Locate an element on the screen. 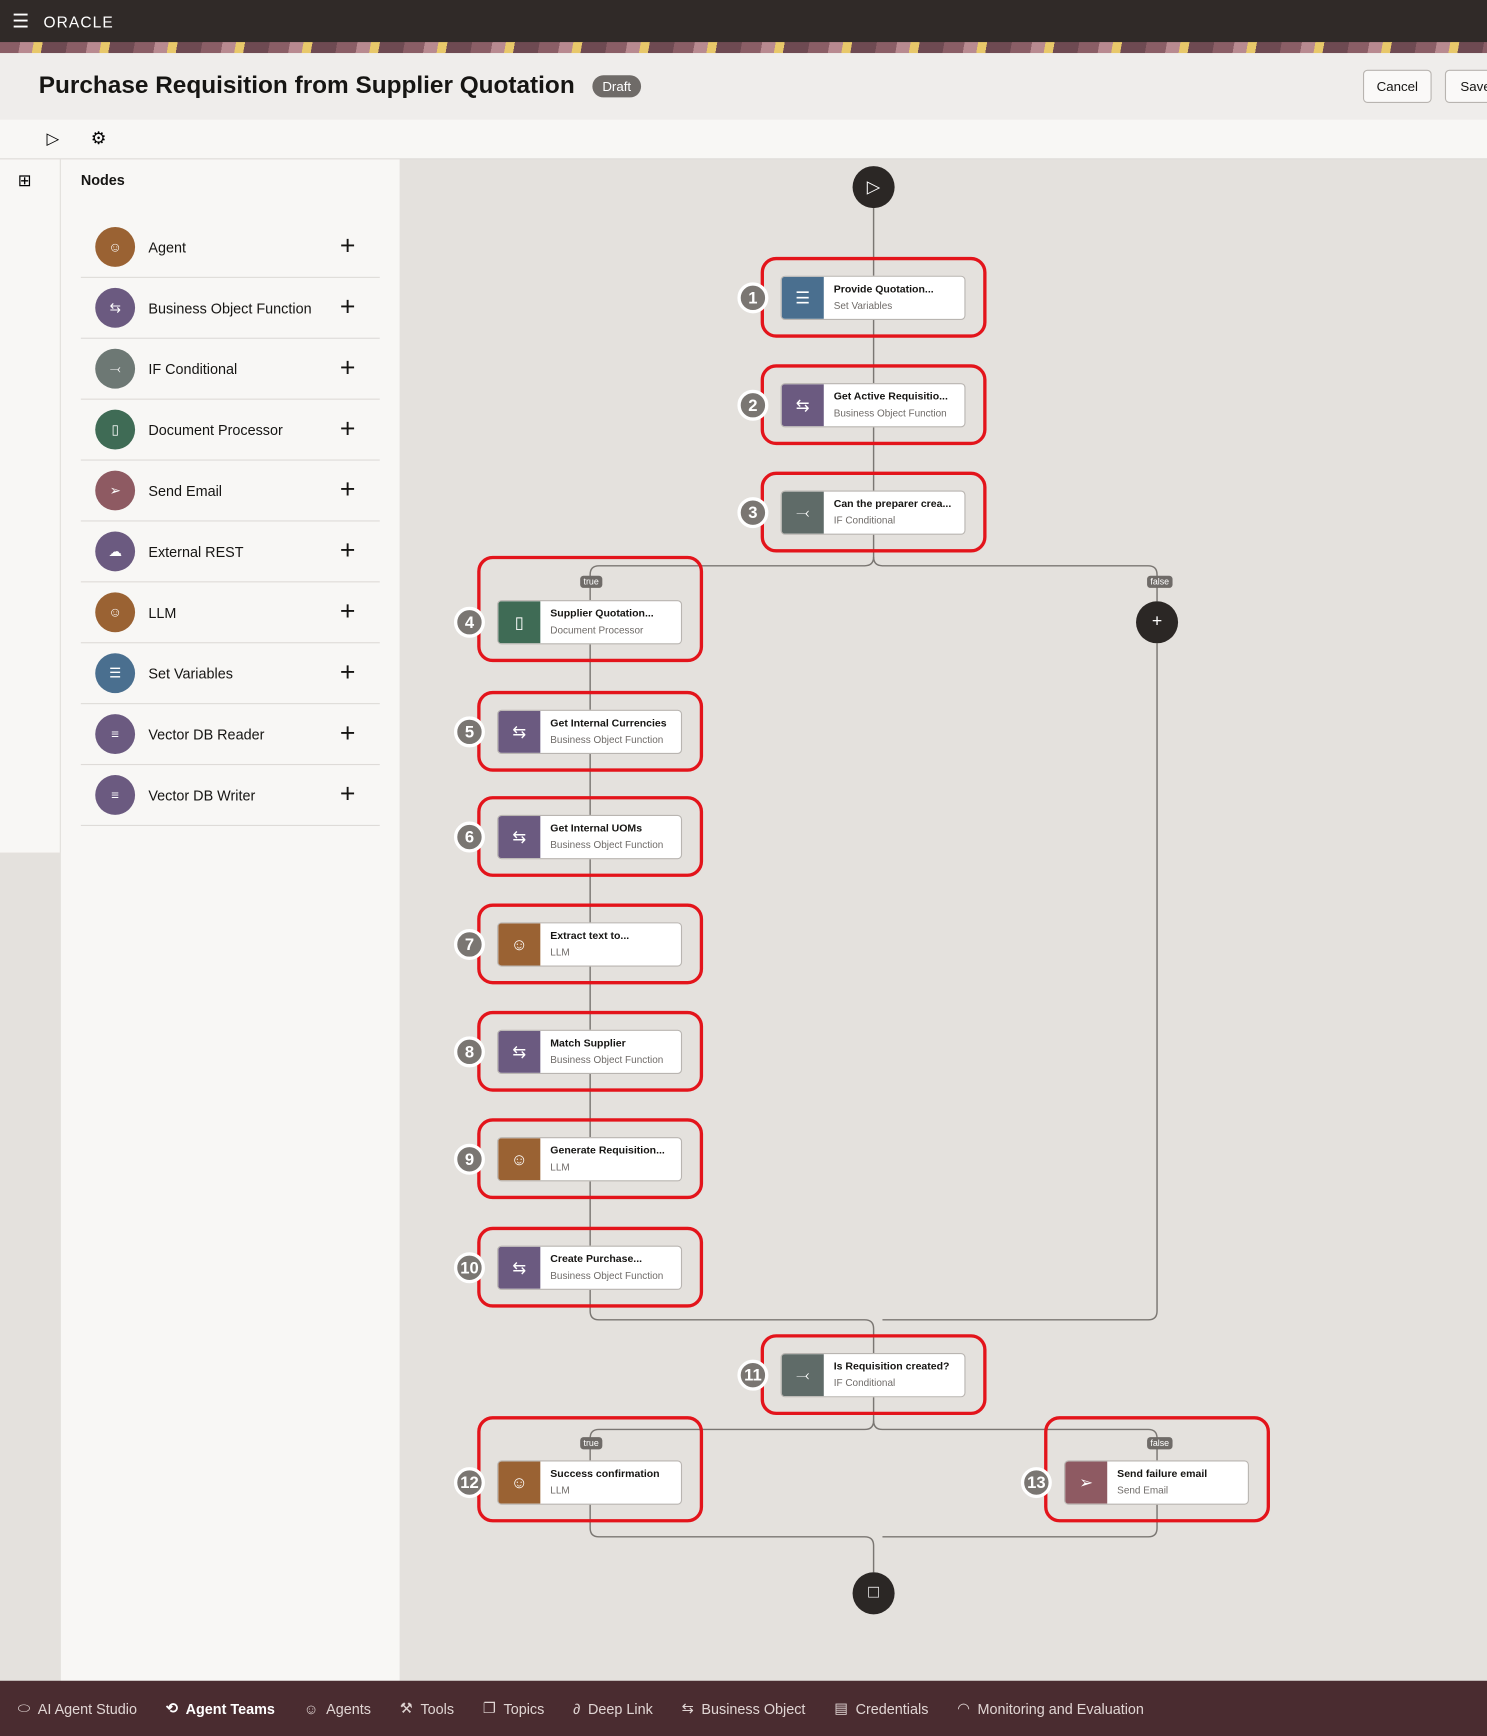 The width and height of the screenshot is (1487, 1736). node-title: Get Internal Currencies is located at coordinates (608, 723).